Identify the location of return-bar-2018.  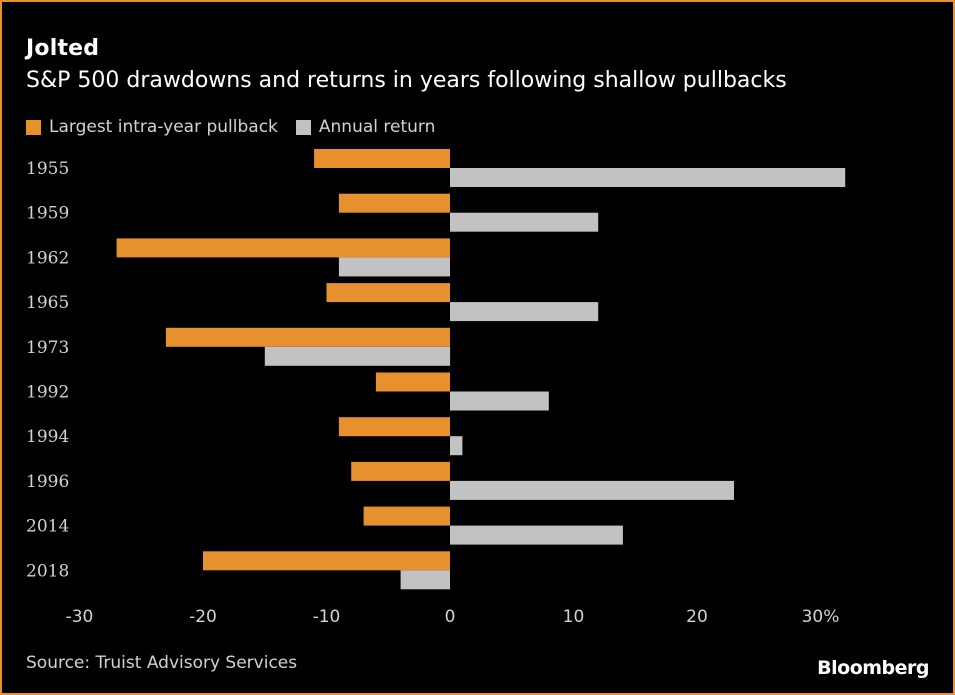
(425, 580).